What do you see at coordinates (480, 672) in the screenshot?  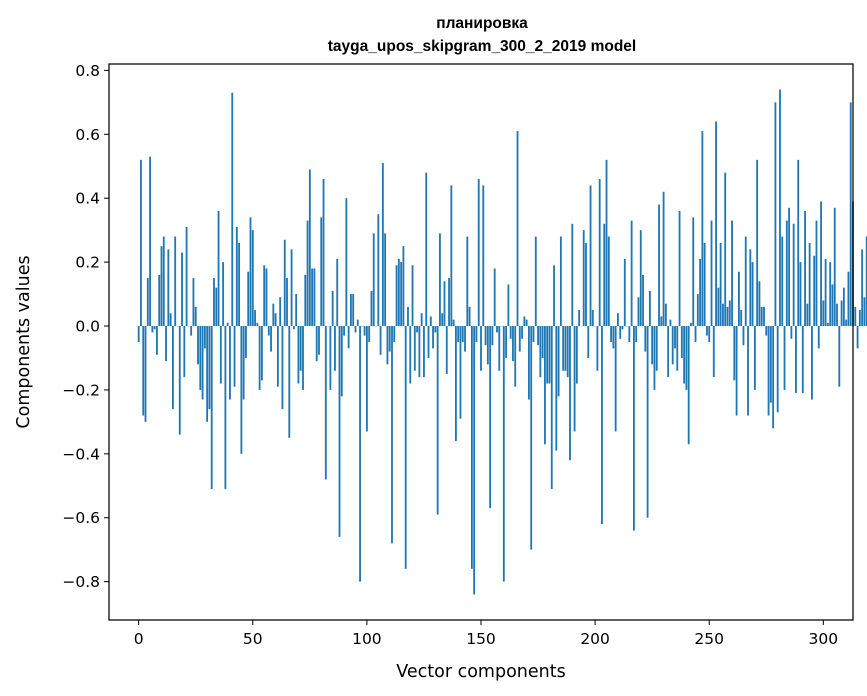 I see `x-axis-label: Vector components` at bounding box center [480, 672].